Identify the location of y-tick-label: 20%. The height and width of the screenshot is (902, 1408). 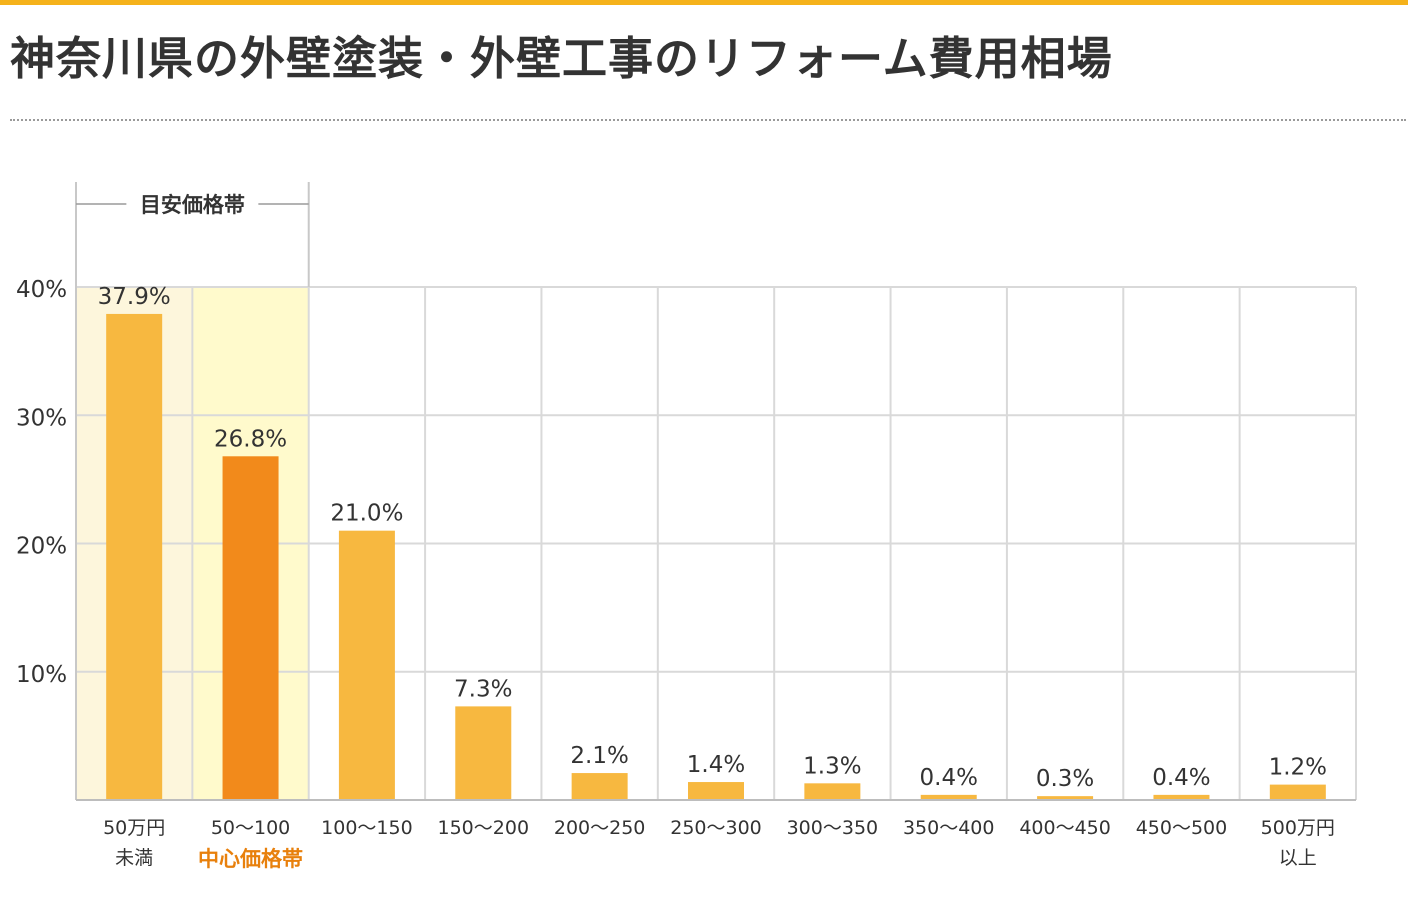
(41, 547).